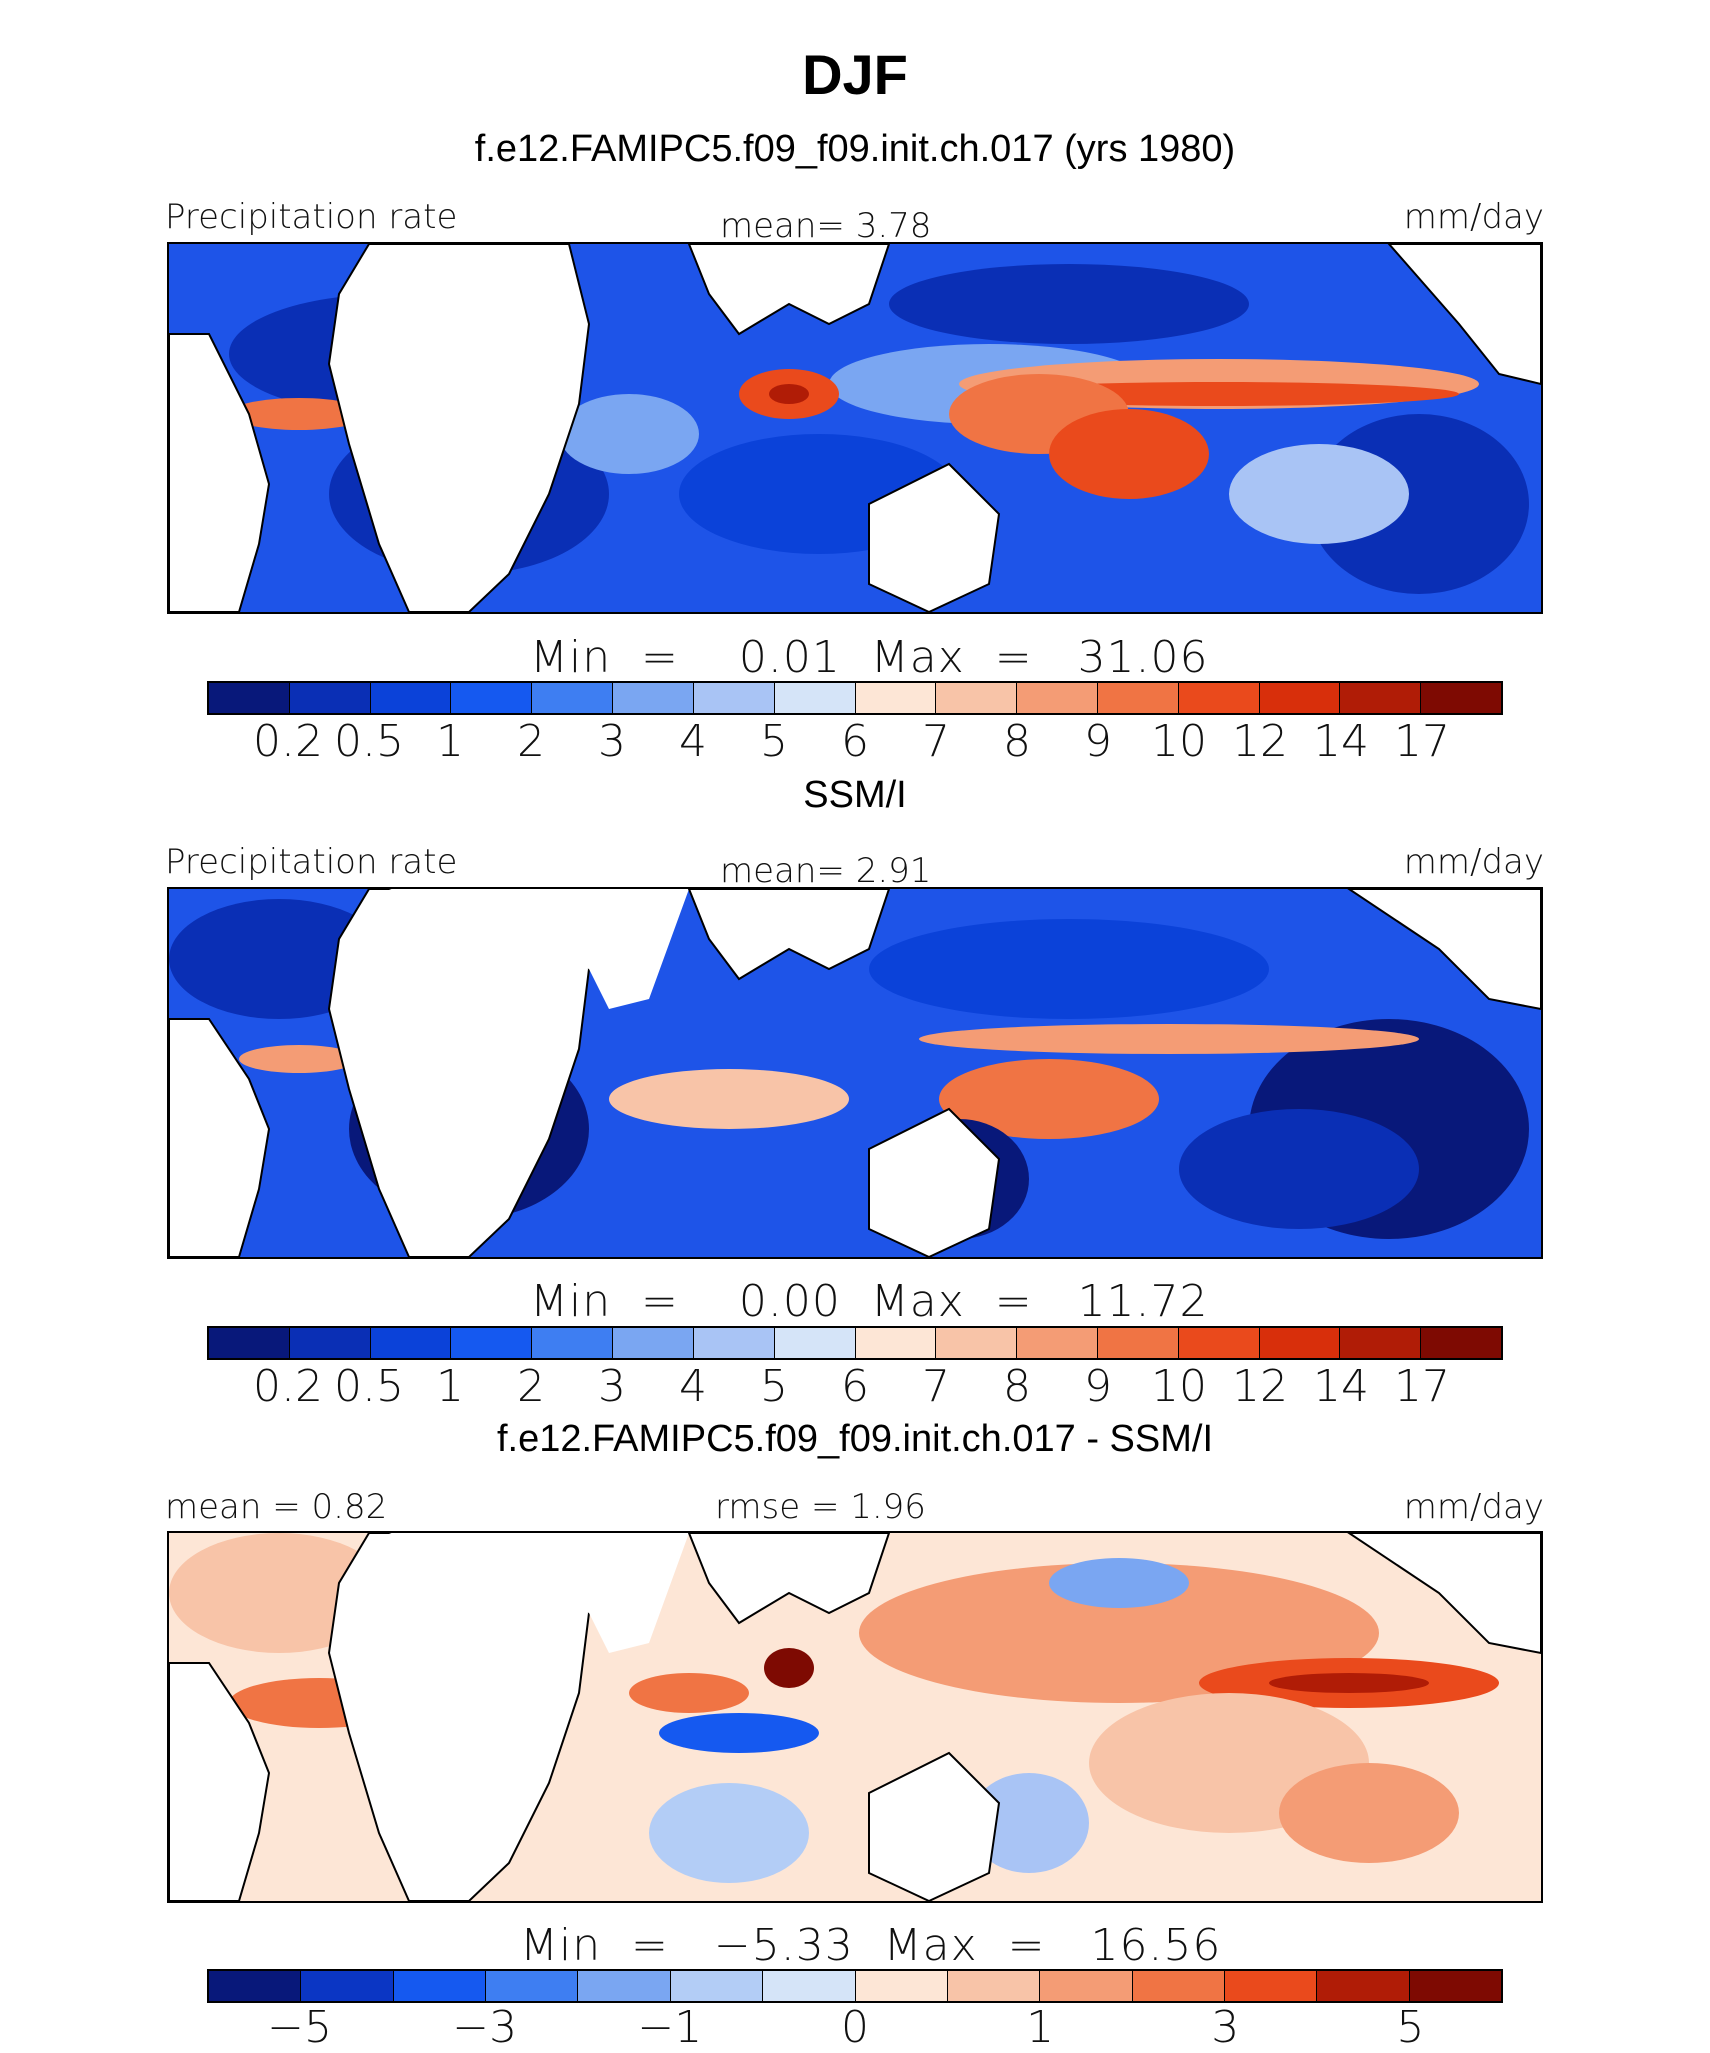 The height and width of the screenshot is (2053, 1710). Describe the element at coordinates (1473, 217) in the screenshot. I see `panel-1-units-label: mm/day` at that location.